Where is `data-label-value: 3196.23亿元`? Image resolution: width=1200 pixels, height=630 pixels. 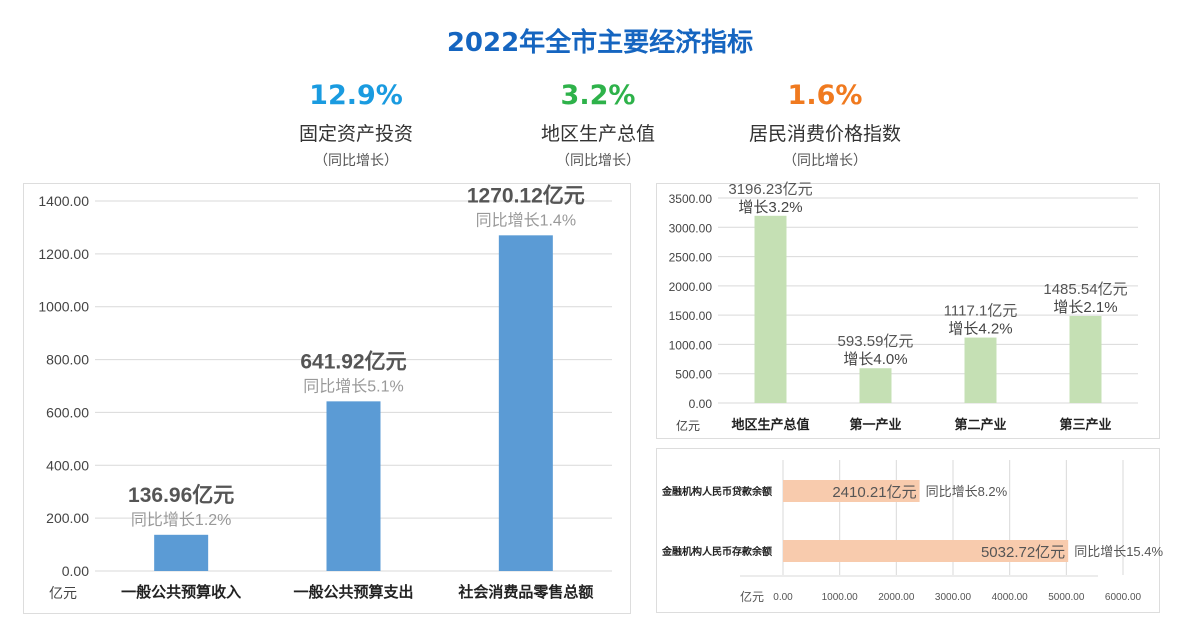
data-label-value: 3196.23亿元 is located at coordinates (770, 189).